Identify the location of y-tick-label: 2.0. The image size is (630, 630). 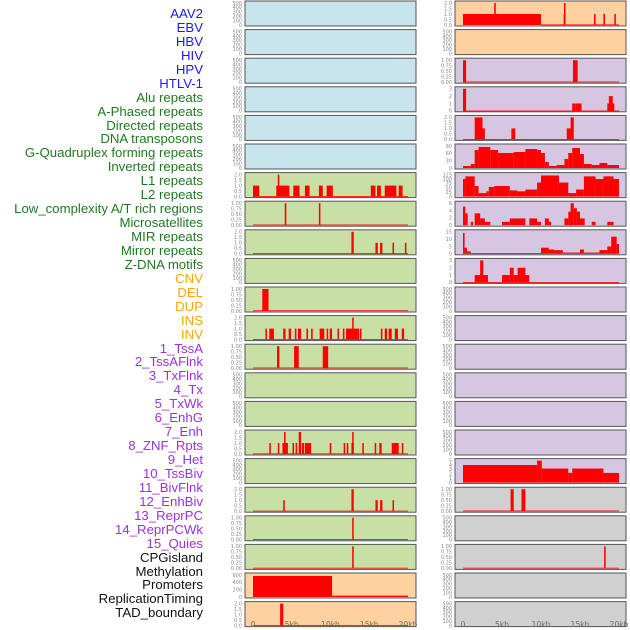
(238, 490).